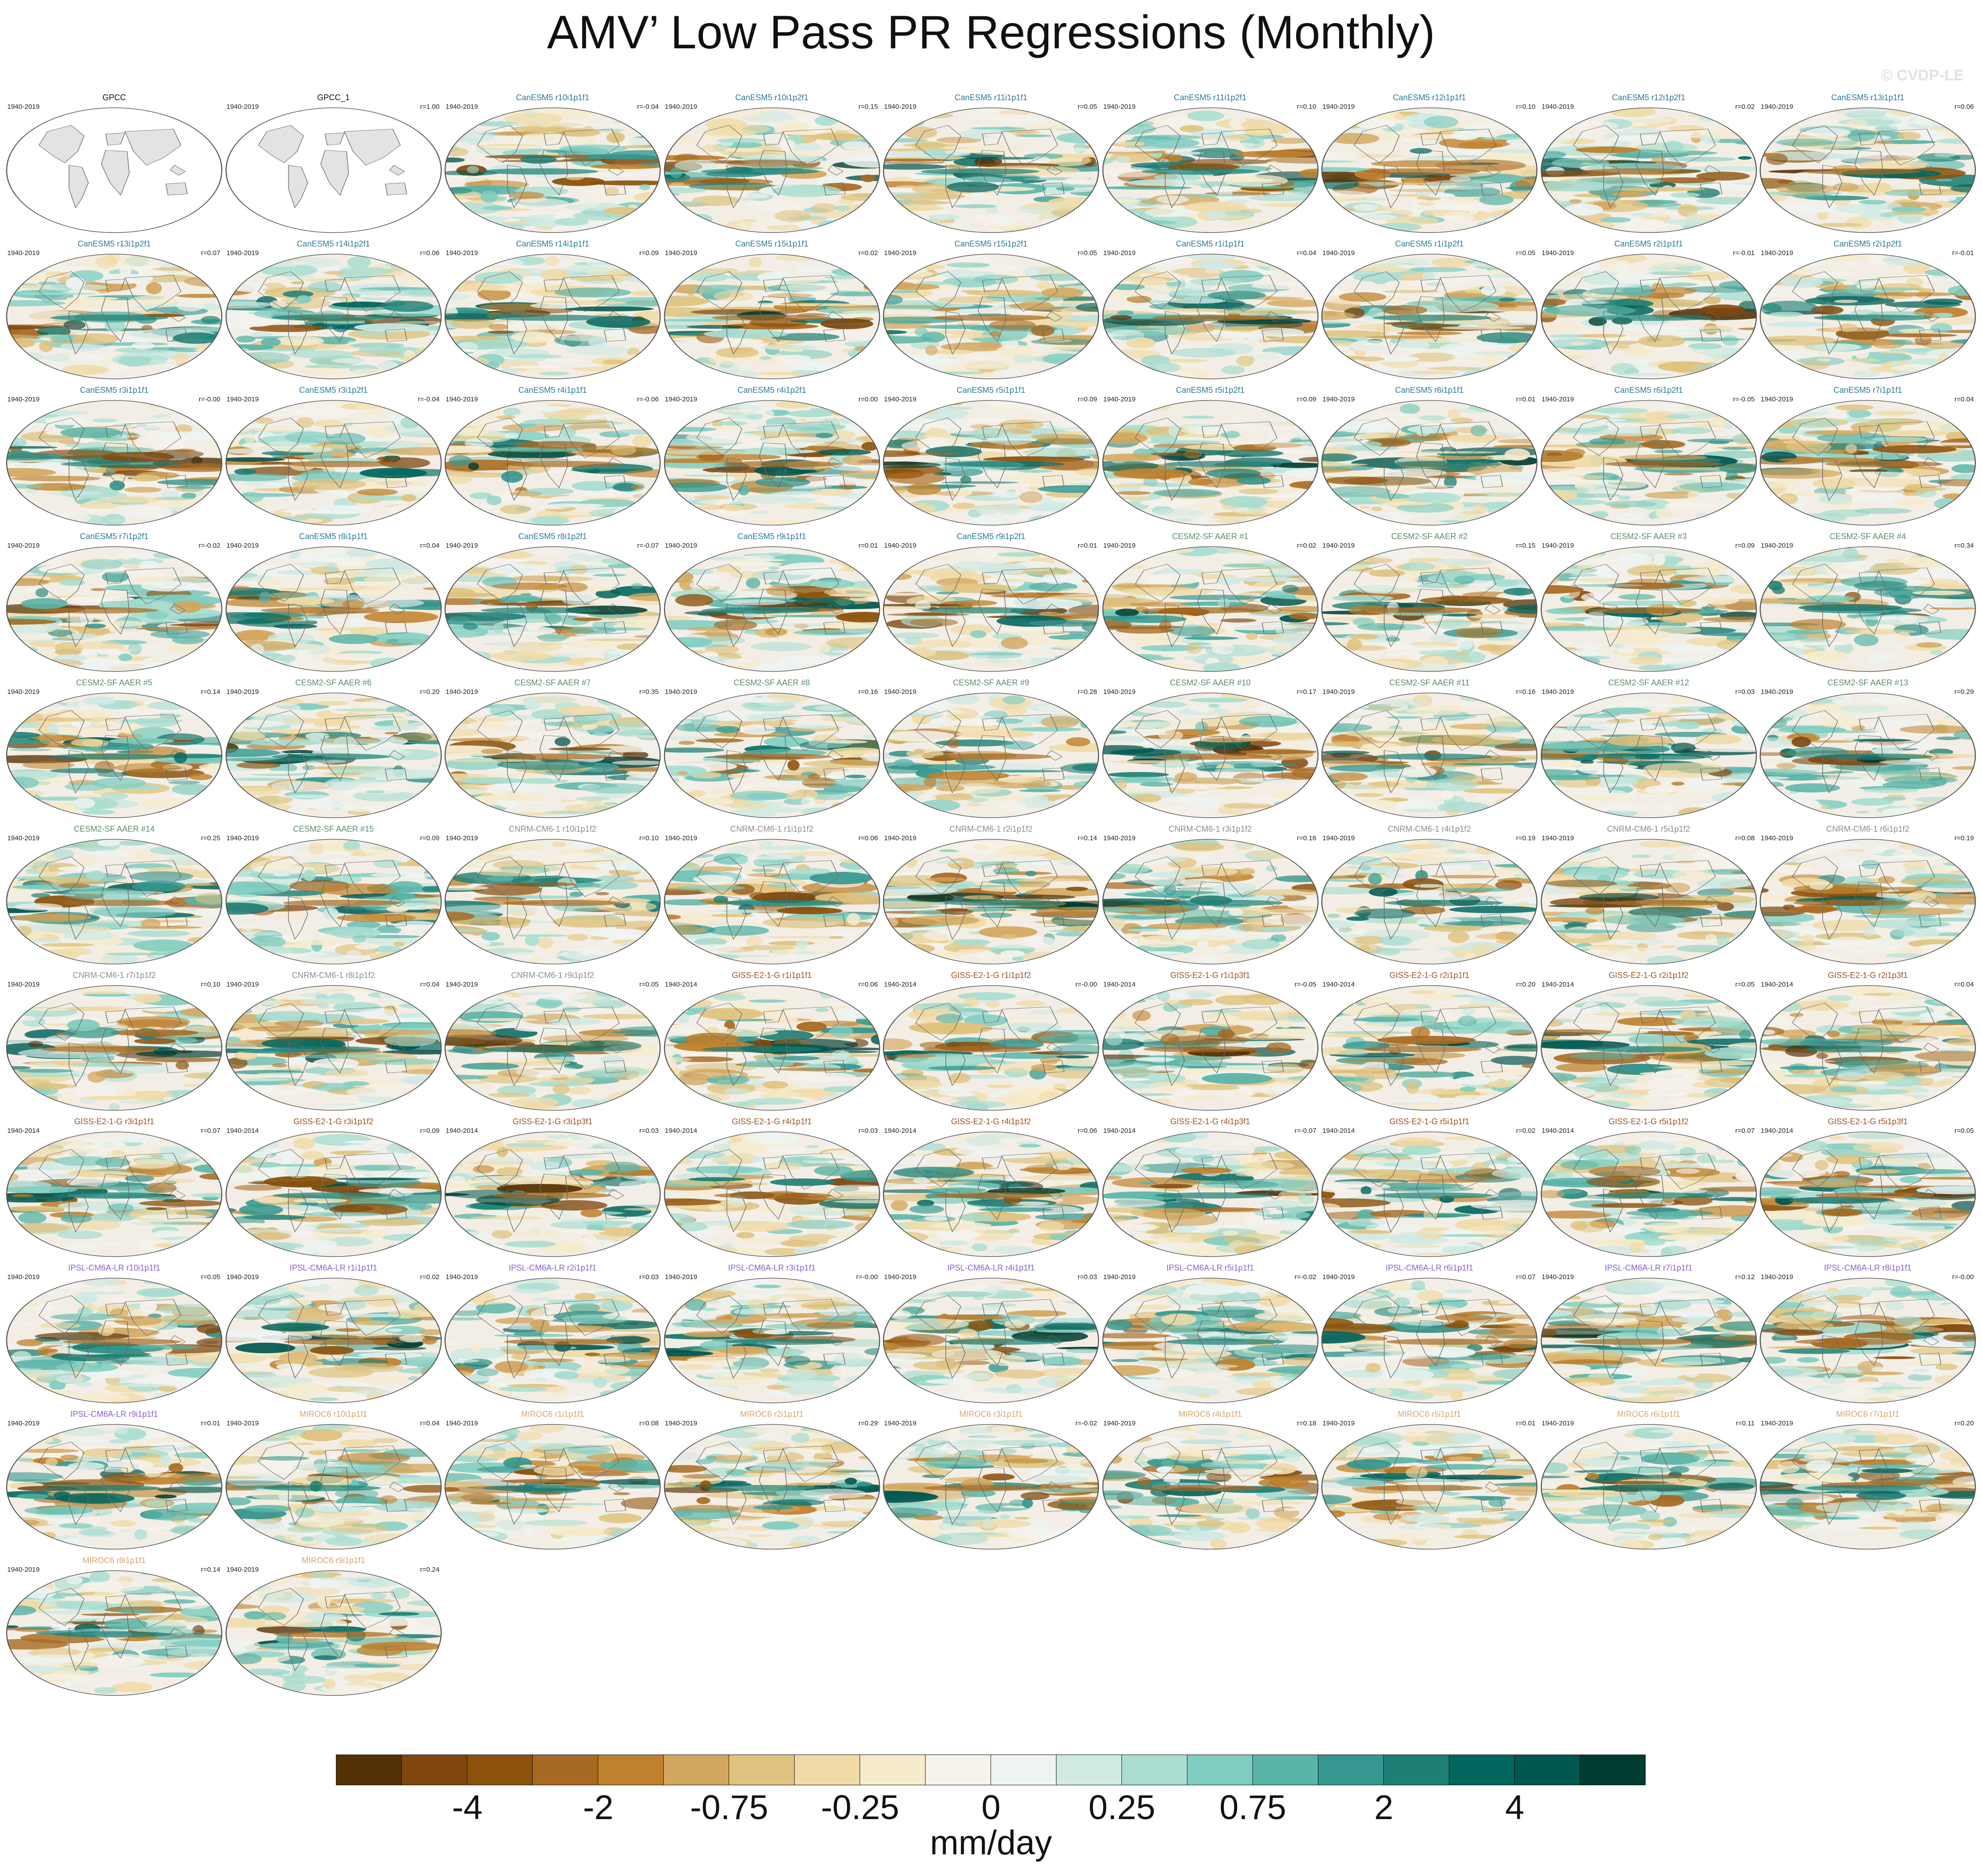 This screenshot has height=1876, width=1982. I want to click on panel-title: GISS-E2-1-G r3i1p1f2, so click(333, 1121).